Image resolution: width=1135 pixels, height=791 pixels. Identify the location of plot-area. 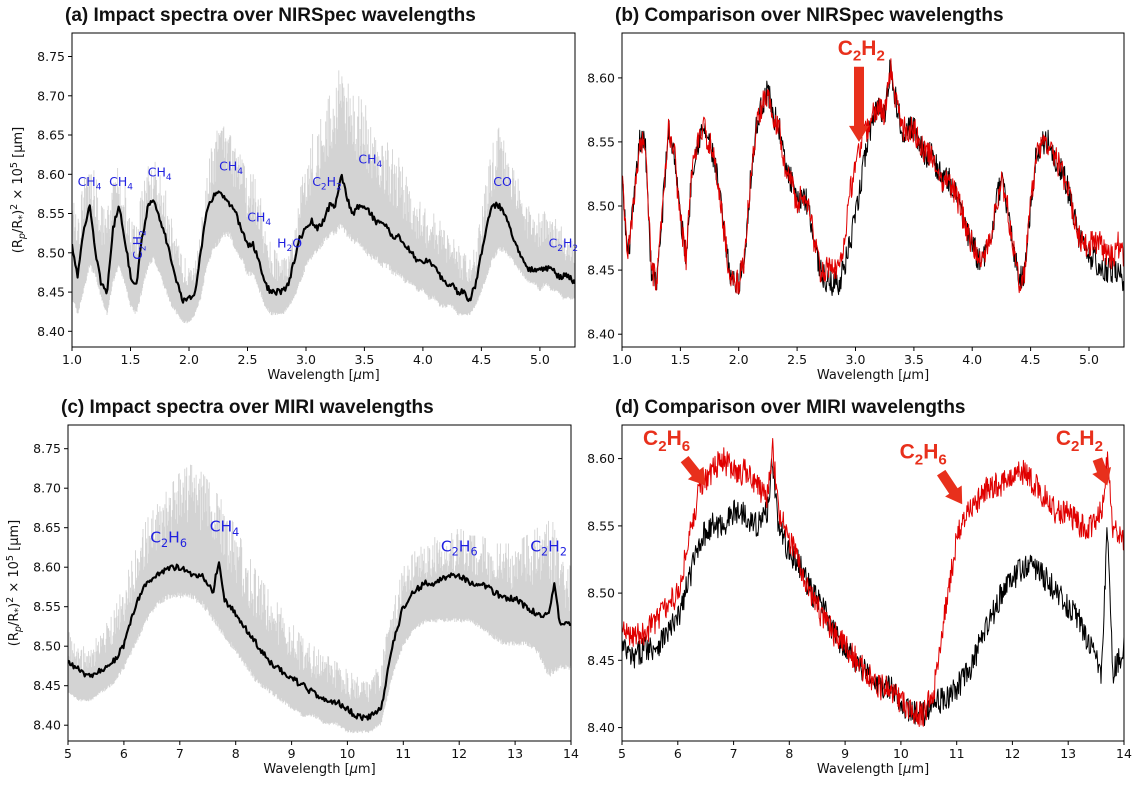
(873, 177).